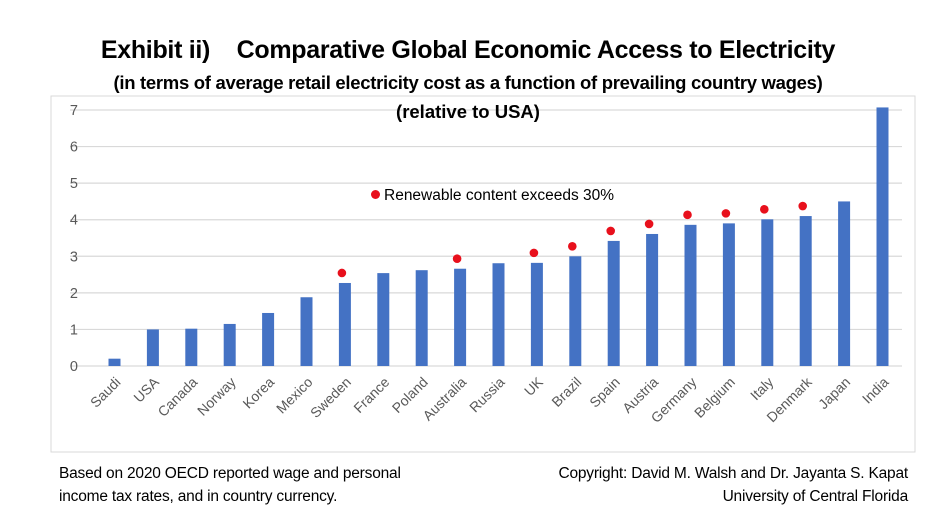  Describe the element at coordinates (74, 111) in the screenshot. I see `y-tick-label: 7` at that location.